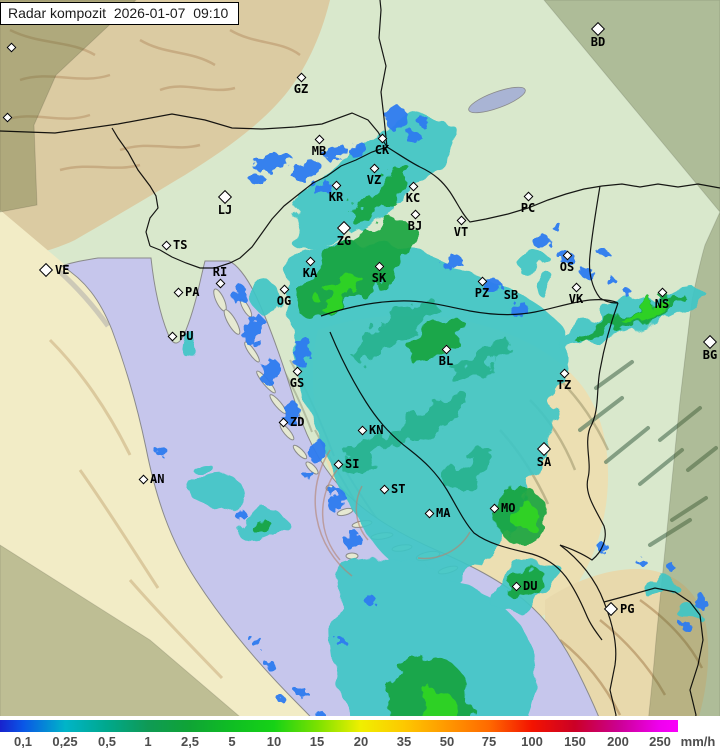 Image resolution: width=720 pixels, height=751 pixels. Describe the element at coordinates (530, 586) in the screenshot. I see `station-label: DU` at that location.